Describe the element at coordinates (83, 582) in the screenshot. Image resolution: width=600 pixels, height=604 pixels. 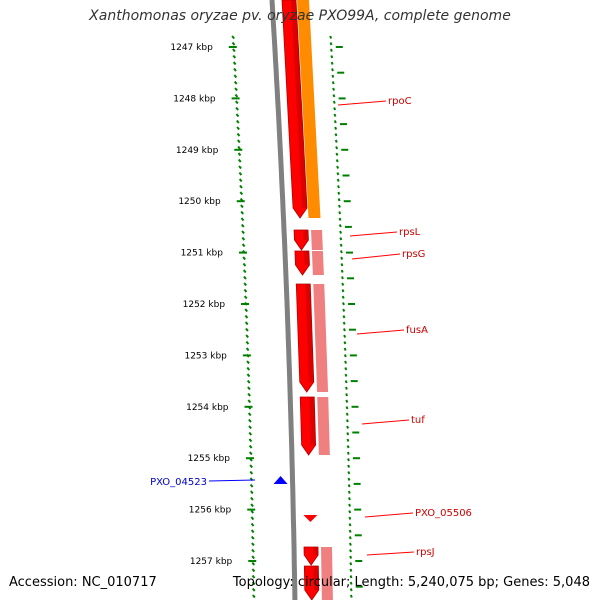
I see `accession-text: Accession: NC_010717` at that location.